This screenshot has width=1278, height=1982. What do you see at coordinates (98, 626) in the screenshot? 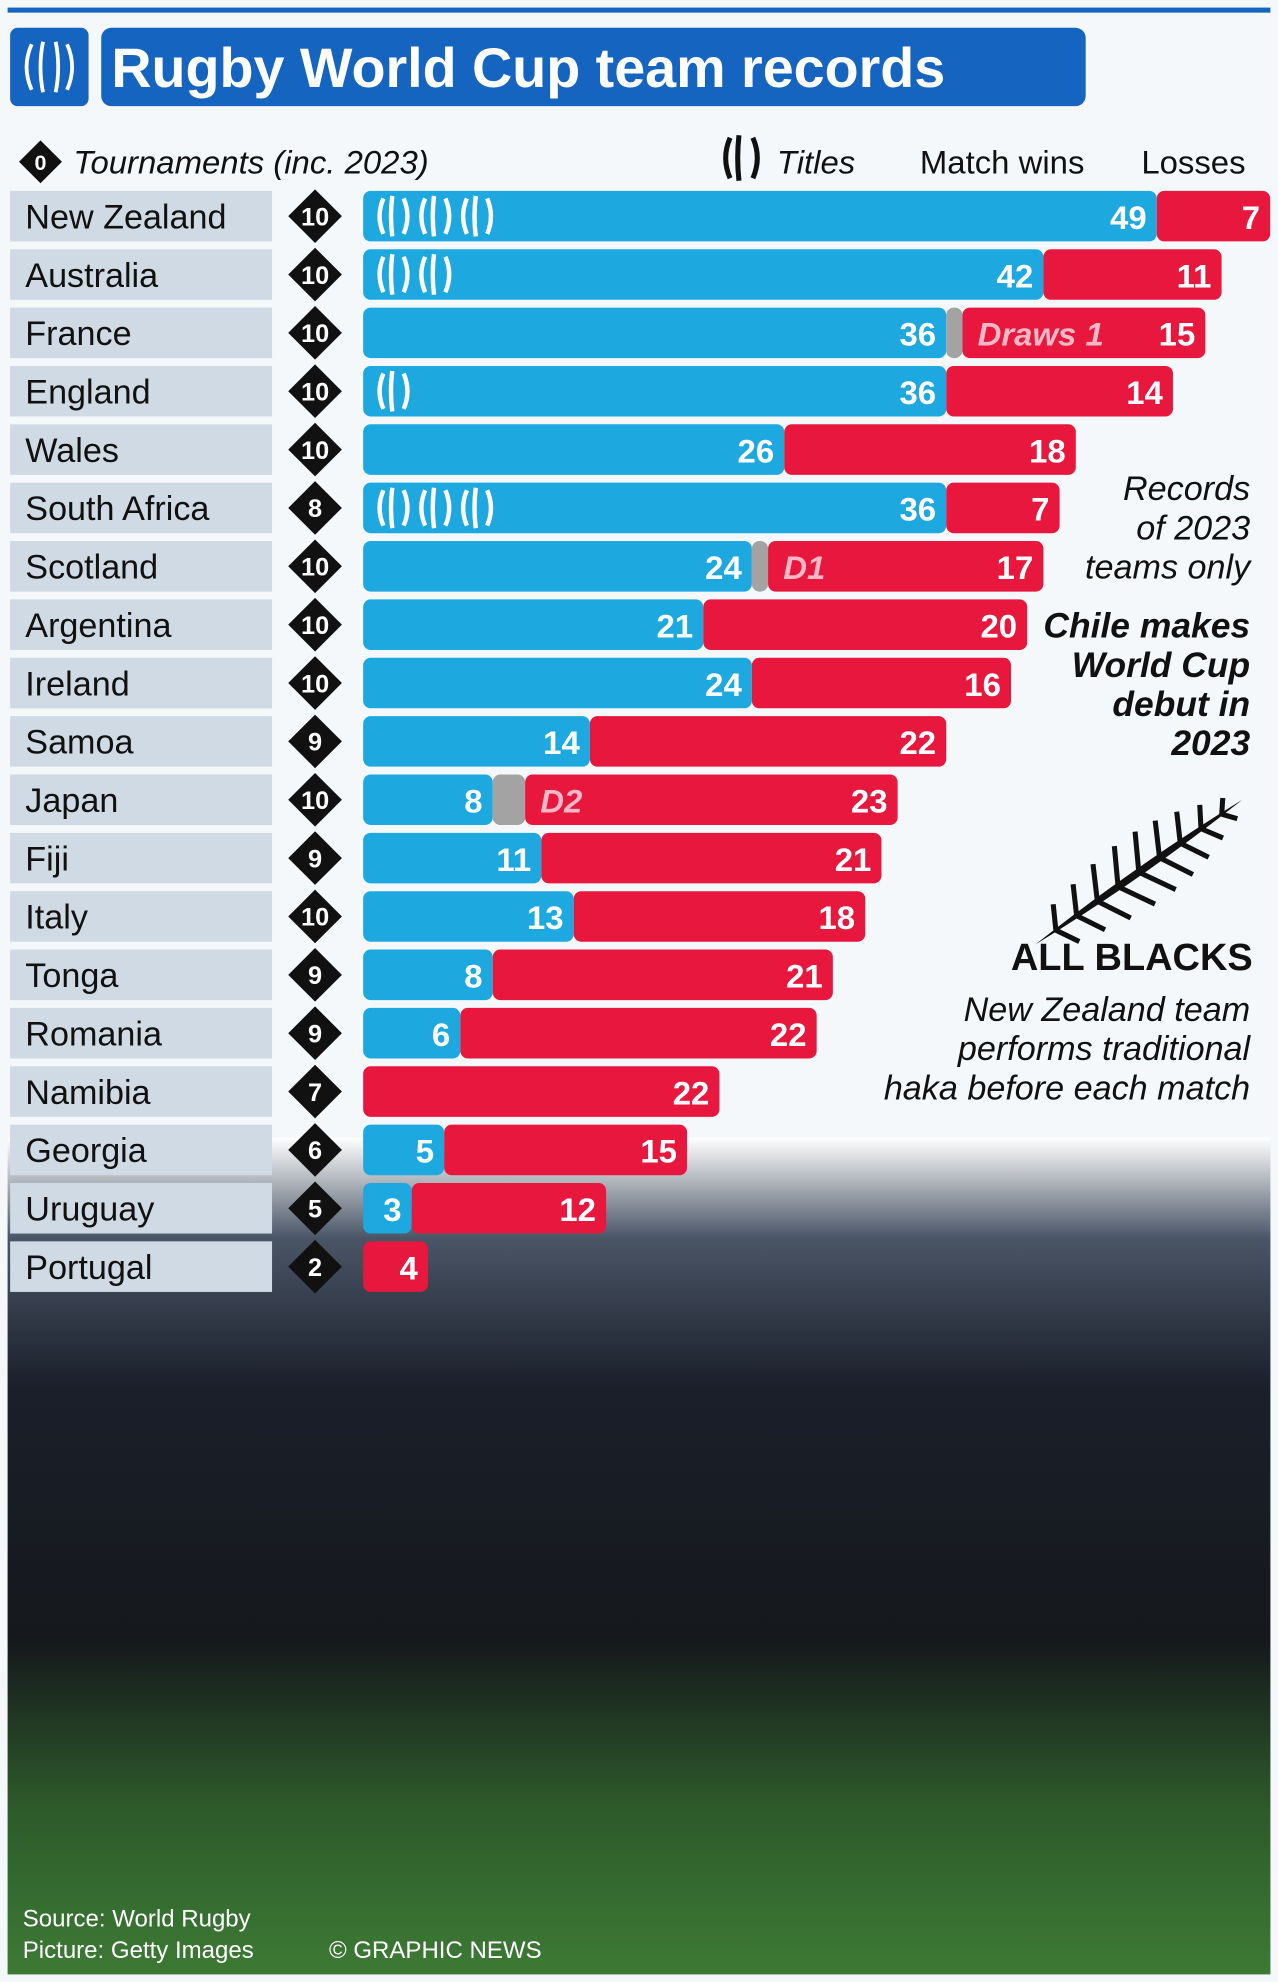
I see `row-label: Argentina` at bounding box center [98, 626].